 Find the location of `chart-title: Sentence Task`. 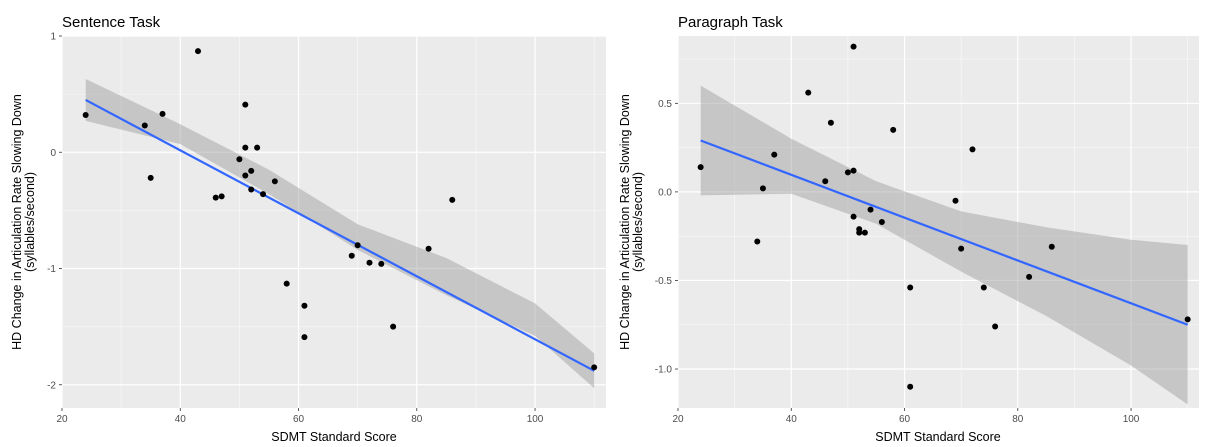

chart-title: Sentence Task is located at coordinates (111, 22).